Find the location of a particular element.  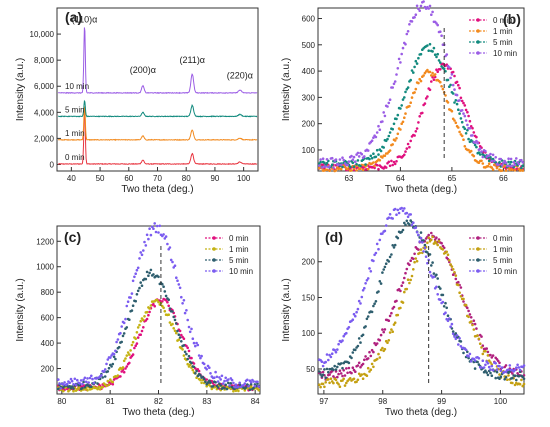

x-tick-label: 70 is located at coordinates (157, 178).